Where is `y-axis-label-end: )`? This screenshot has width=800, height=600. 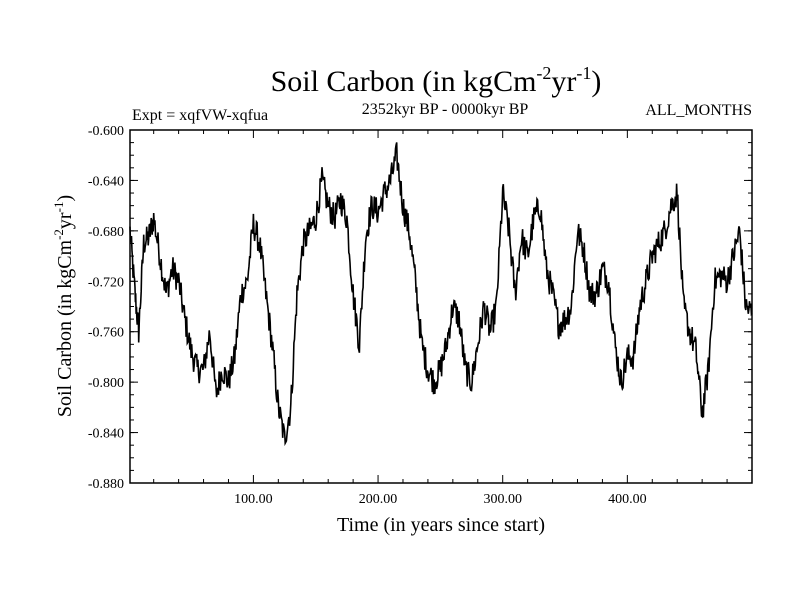 y-axis-label-end: ) is located at coordinates (65, 198).